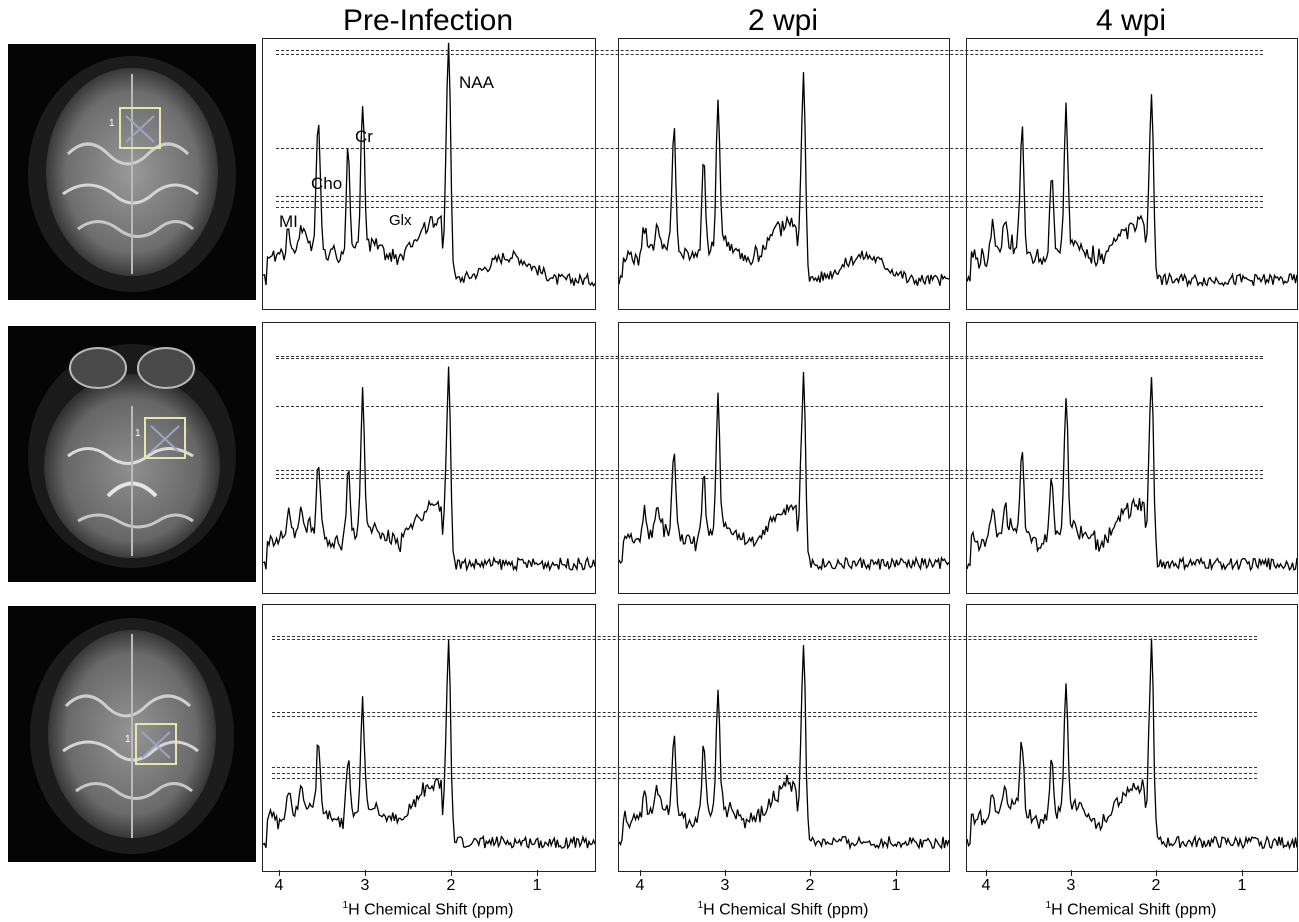 Image resolution: width=1299 pixels, height=922 pixels. I want to click on mri-image-row-3: 1, so click(132, 734).